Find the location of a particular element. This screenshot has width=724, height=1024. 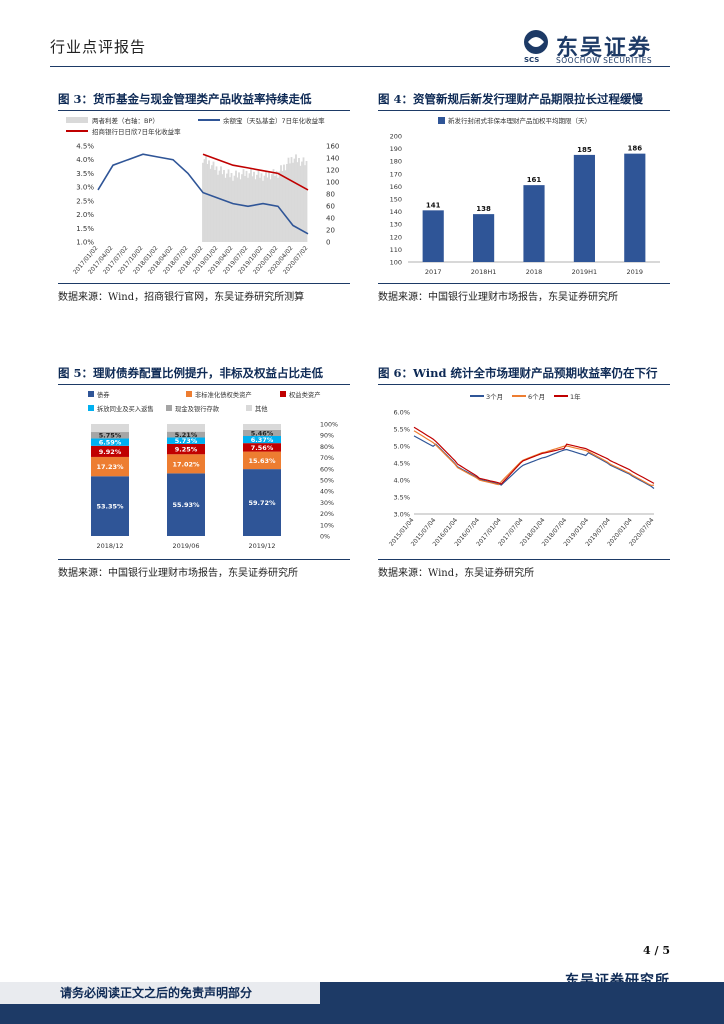

fig3-top-rule is located at coordinates (204, 110).